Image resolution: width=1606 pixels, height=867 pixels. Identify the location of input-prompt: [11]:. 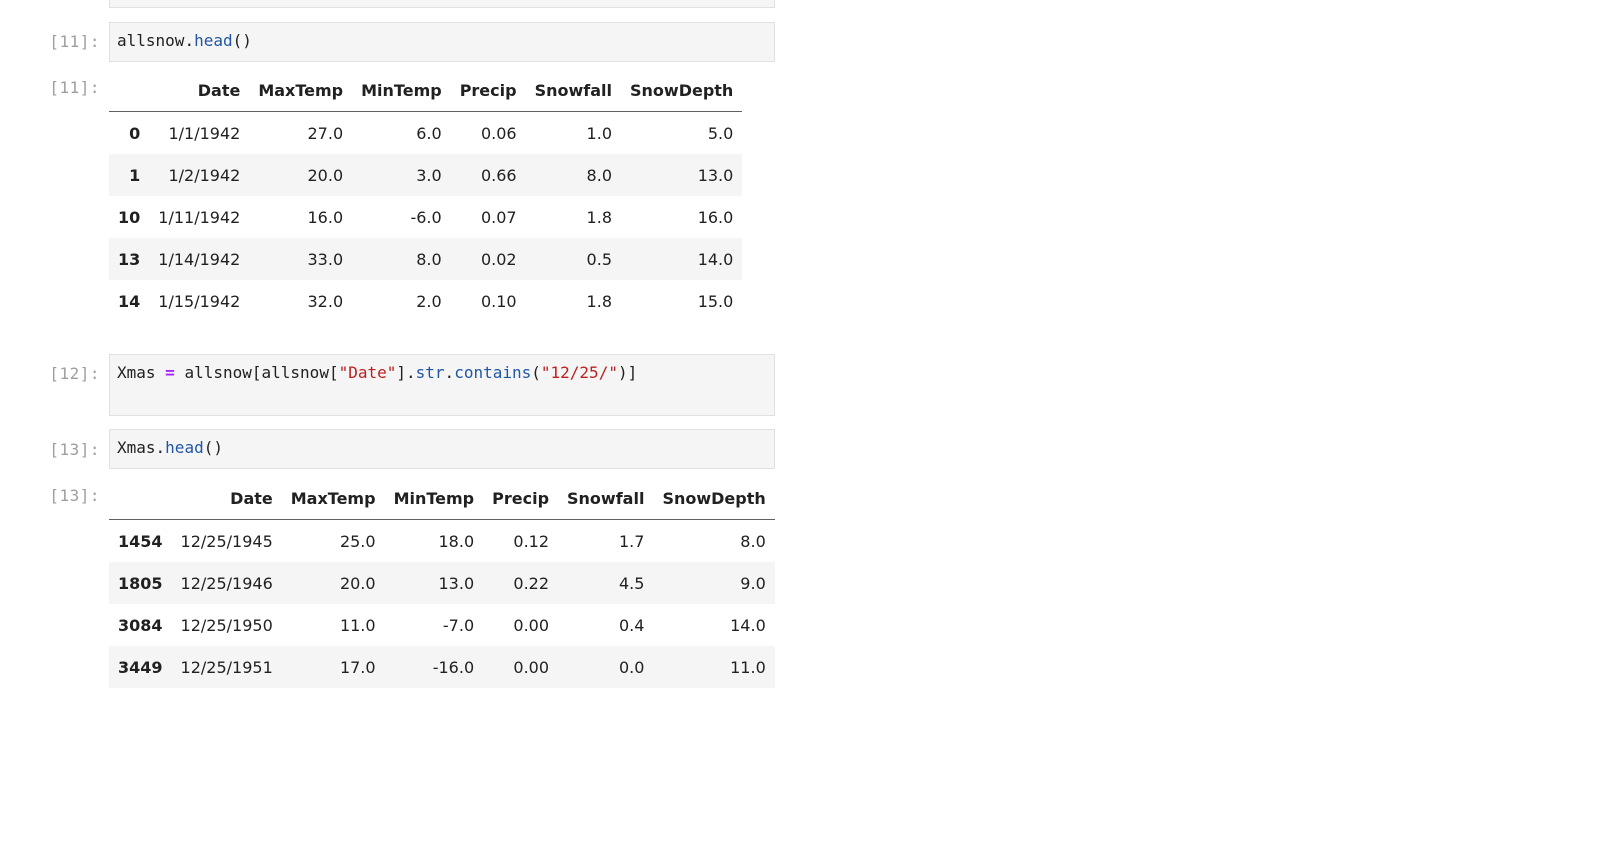
(74, 41).